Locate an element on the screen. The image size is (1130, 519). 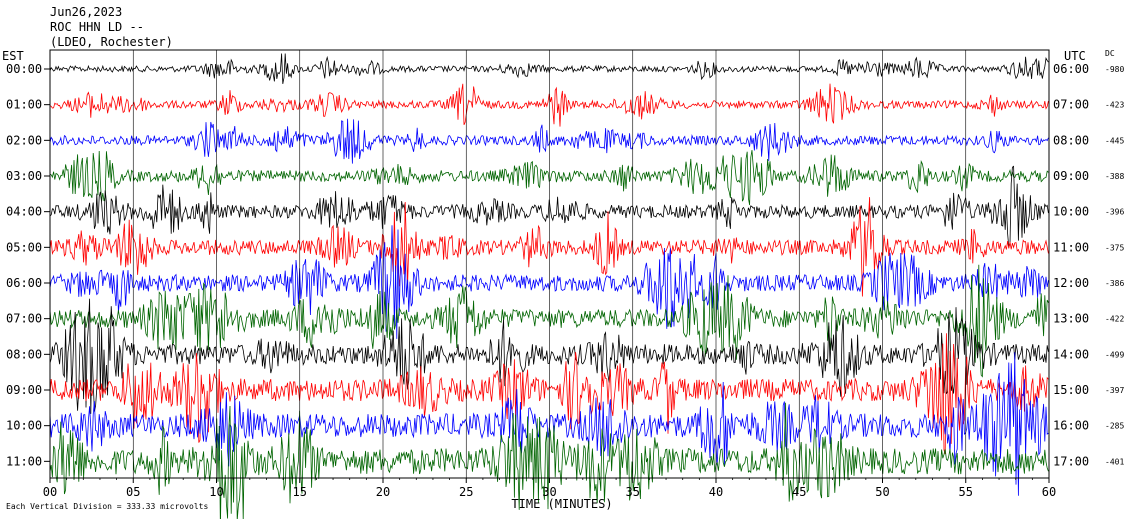
header-date: Jun26,2023 is located at coordinates (86, 12).